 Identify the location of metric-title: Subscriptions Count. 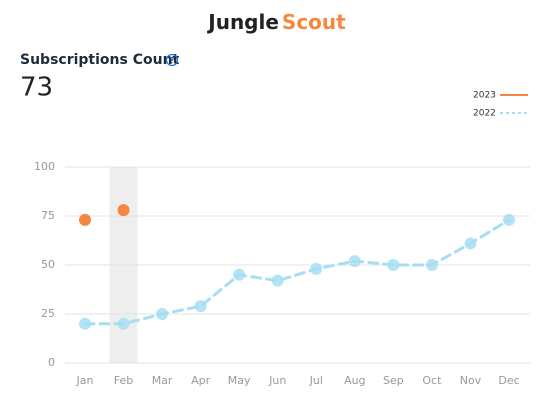
(100, 60).